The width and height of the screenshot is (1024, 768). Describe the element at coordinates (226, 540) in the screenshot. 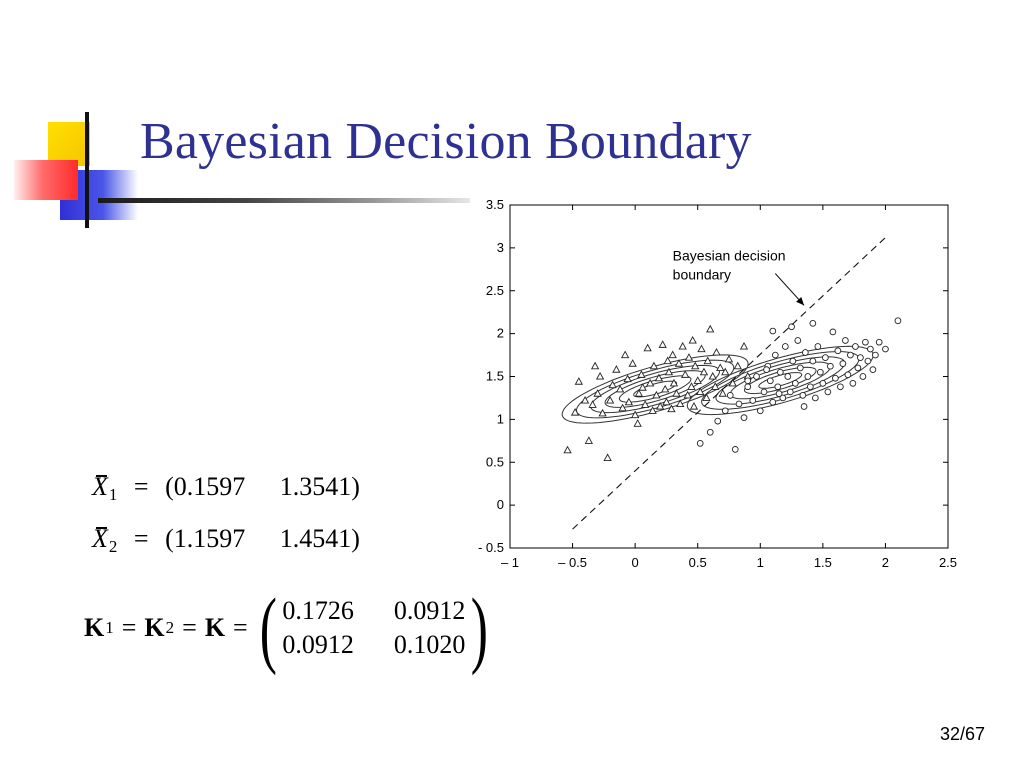

I see `mean-x2-equation: X2 = (1.1597 1.4541)` at that location.